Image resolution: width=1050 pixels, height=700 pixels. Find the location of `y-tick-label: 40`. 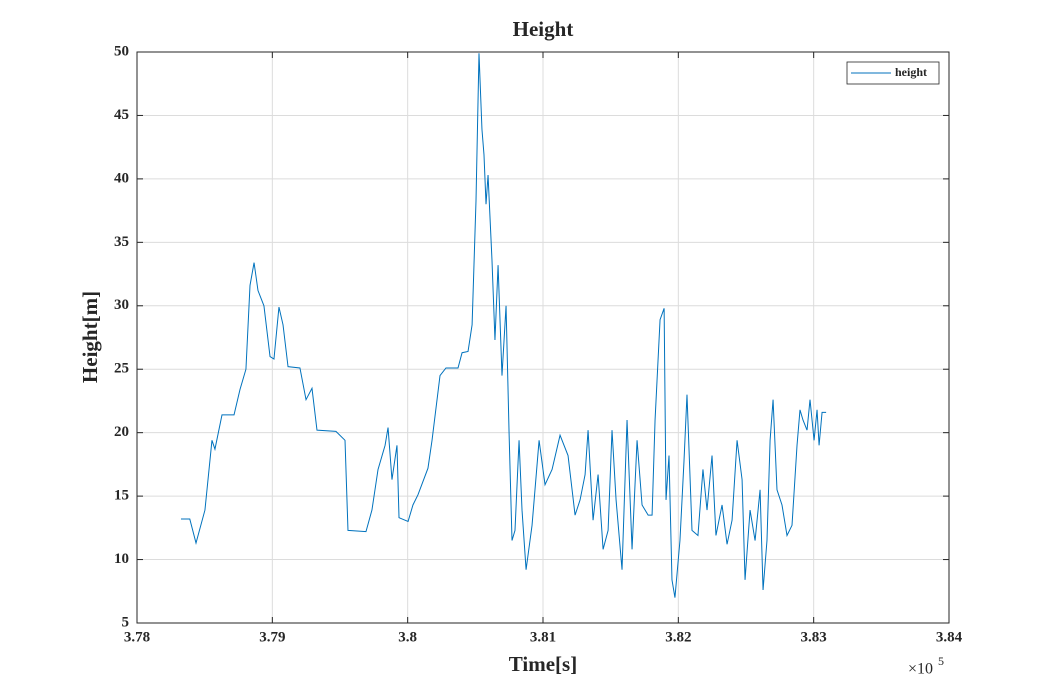

y-tick-label: 40 is located at coordinates (121, 178).